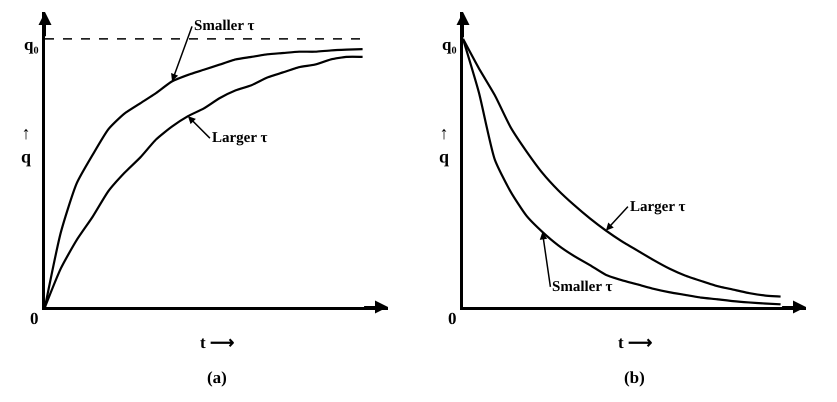 This screenshot has width=837, height=402. What do you see at coordinates (634, 377) in the screenshot?
I see `text: (b)` at bounding box center [634, 377].